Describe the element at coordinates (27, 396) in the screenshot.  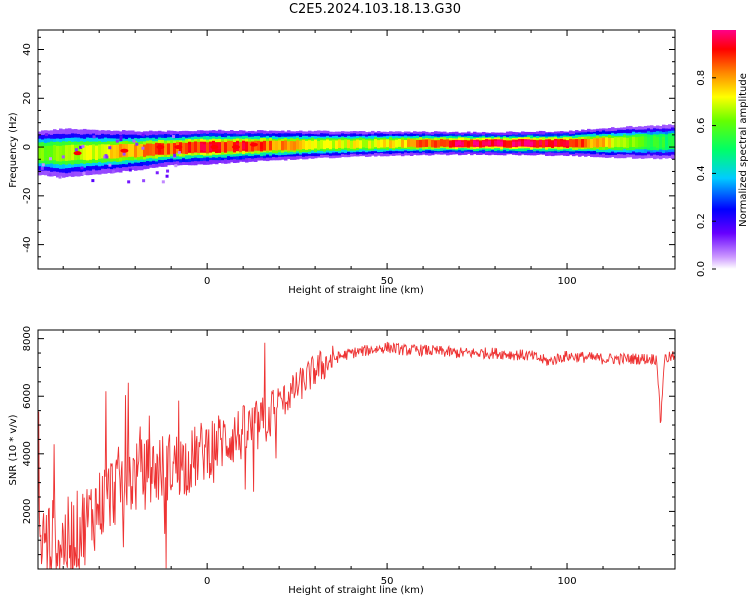
I see `y-tick-label: 6000` at that location.